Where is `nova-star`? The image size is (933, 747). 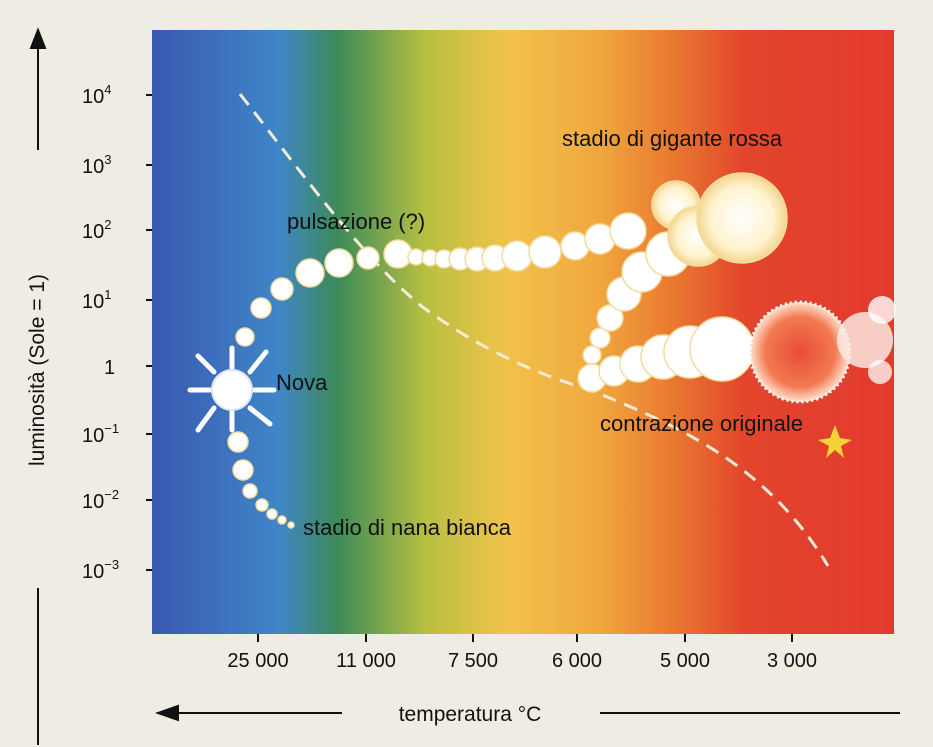 nova-star is located at coordinates (232, 389).